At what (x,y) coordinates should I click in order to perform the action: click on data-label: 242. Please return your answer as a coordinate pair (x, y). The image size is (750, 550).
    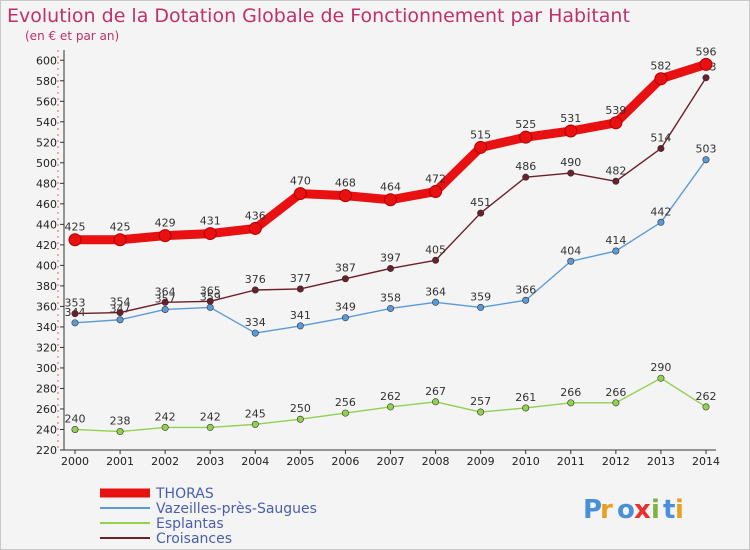
    Looking at the image, I should click on (210, 416).